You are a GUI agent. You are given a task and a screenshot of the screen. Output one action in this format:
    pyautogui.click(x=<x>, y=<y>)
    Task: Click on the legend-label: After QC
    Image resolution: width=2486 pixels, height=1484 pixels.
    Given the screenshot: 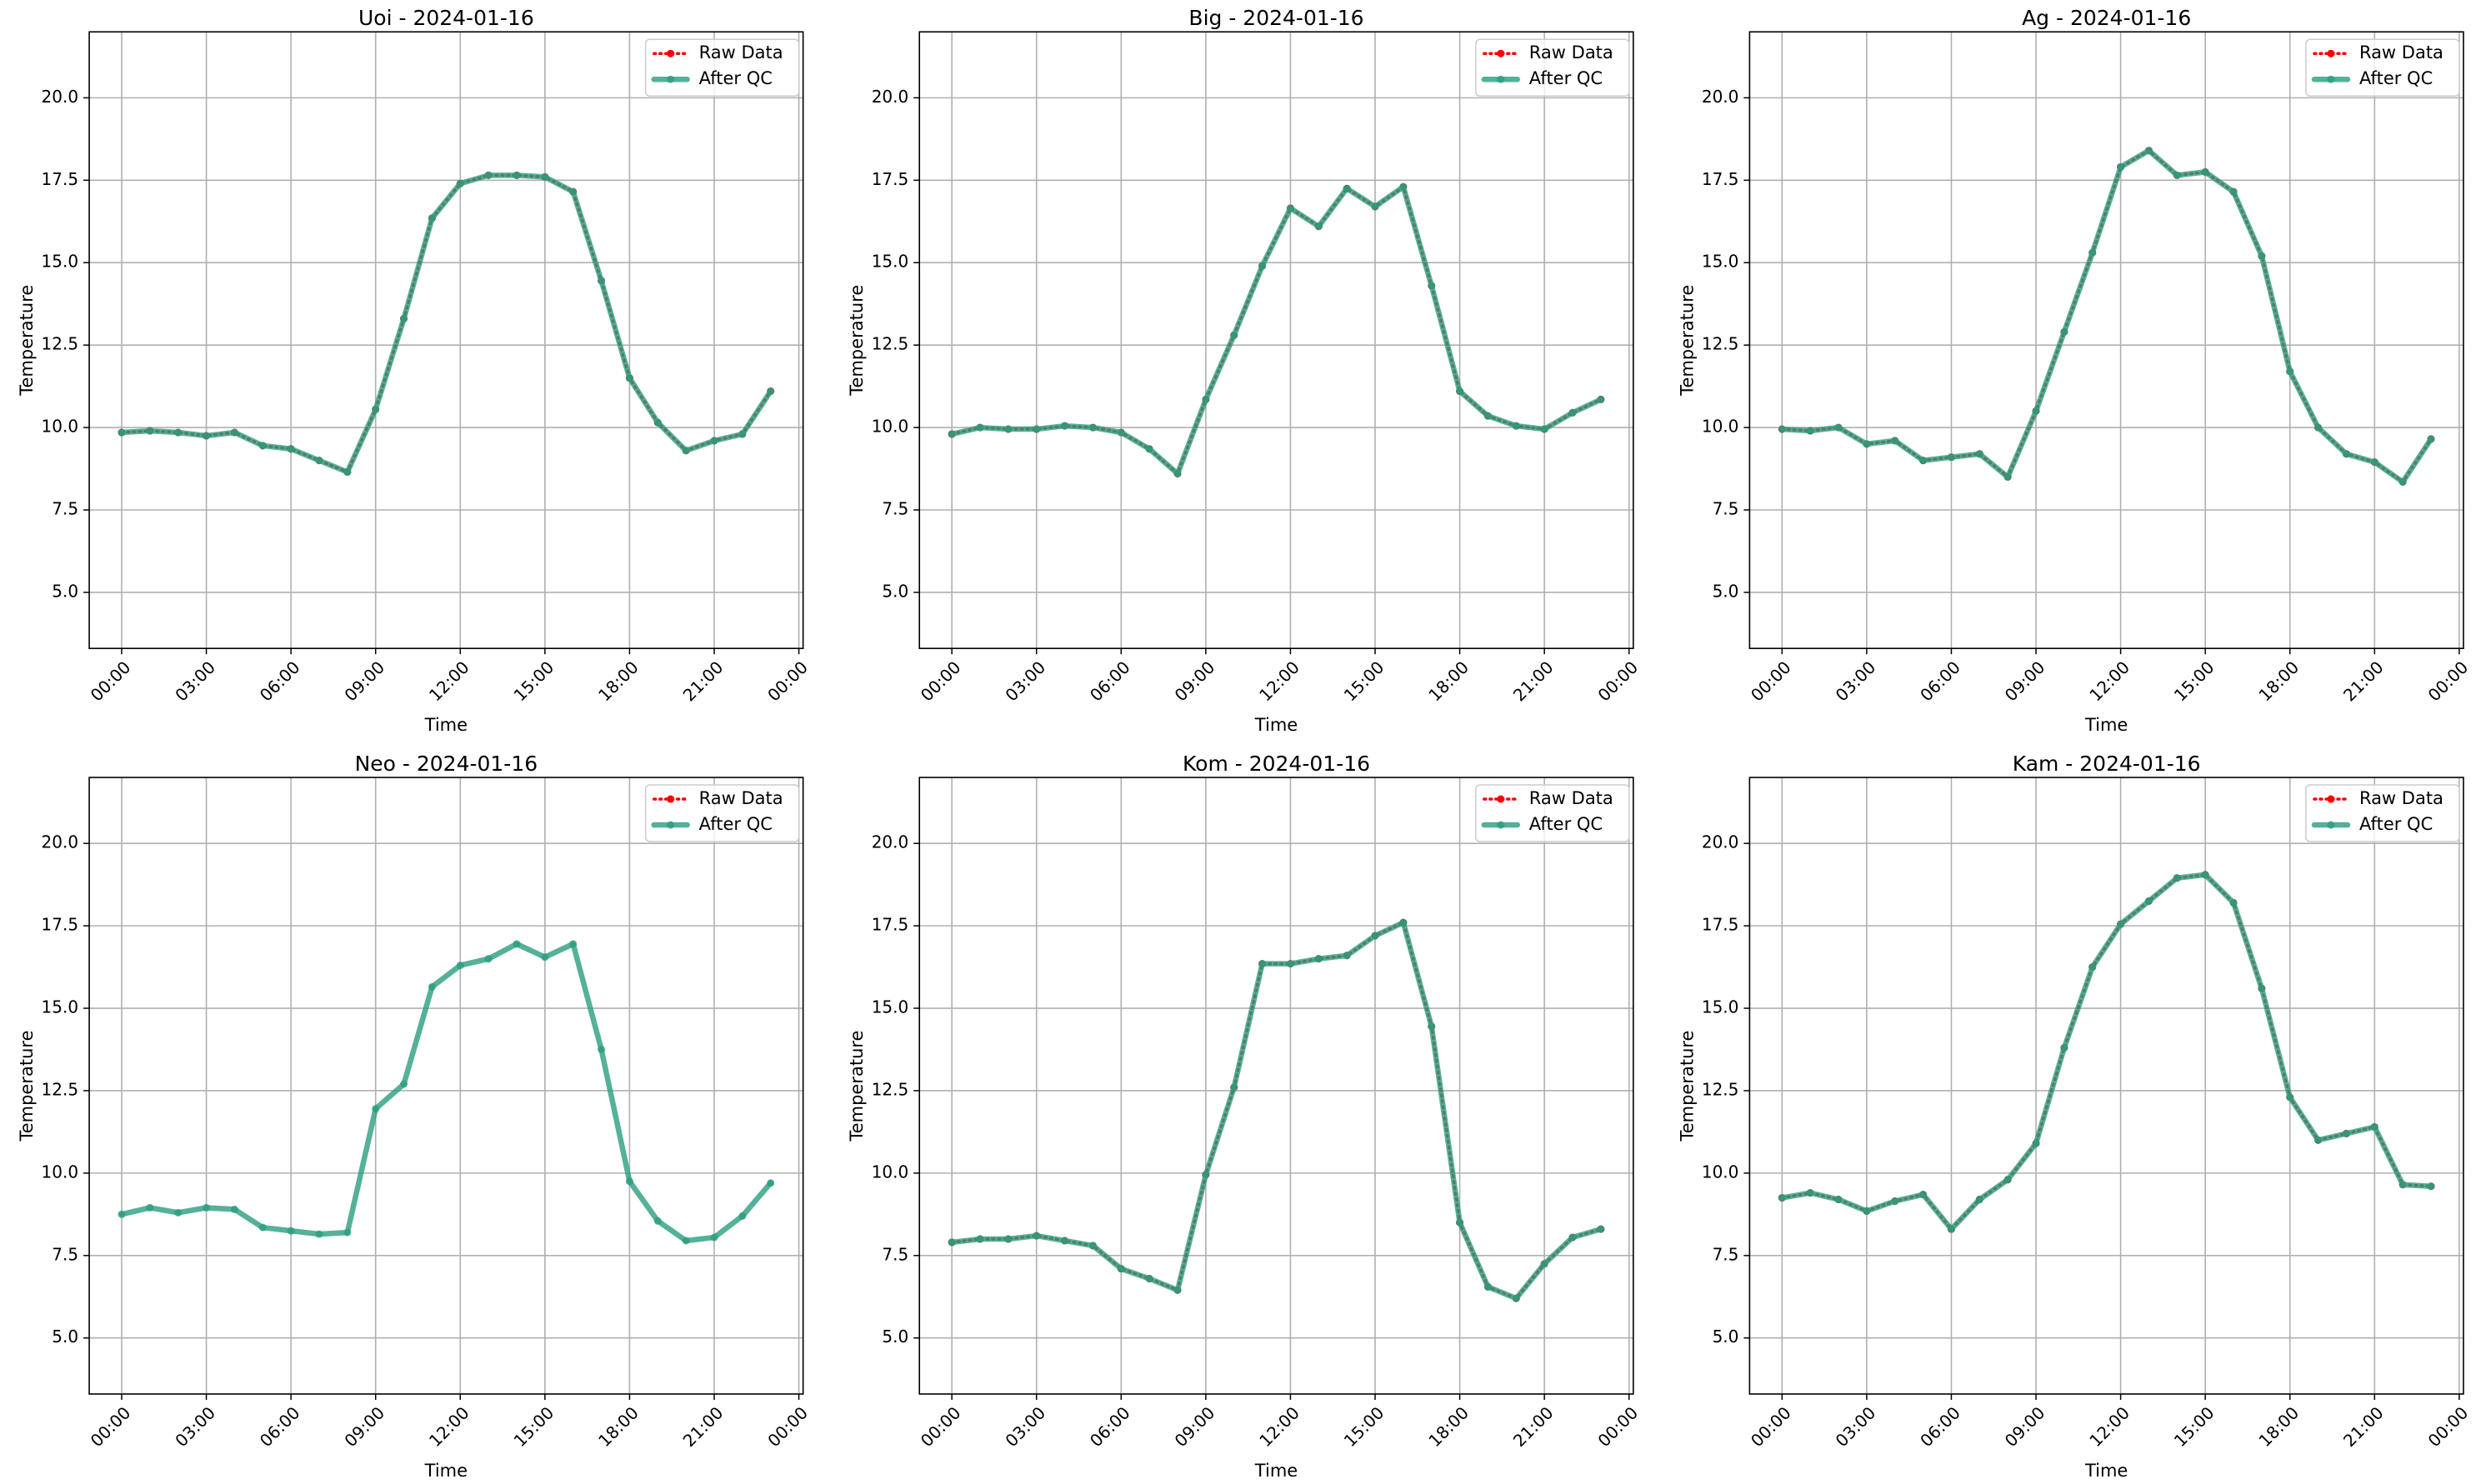 What is the action you would take?
    pyautogui.click(x=736, y=824)
    